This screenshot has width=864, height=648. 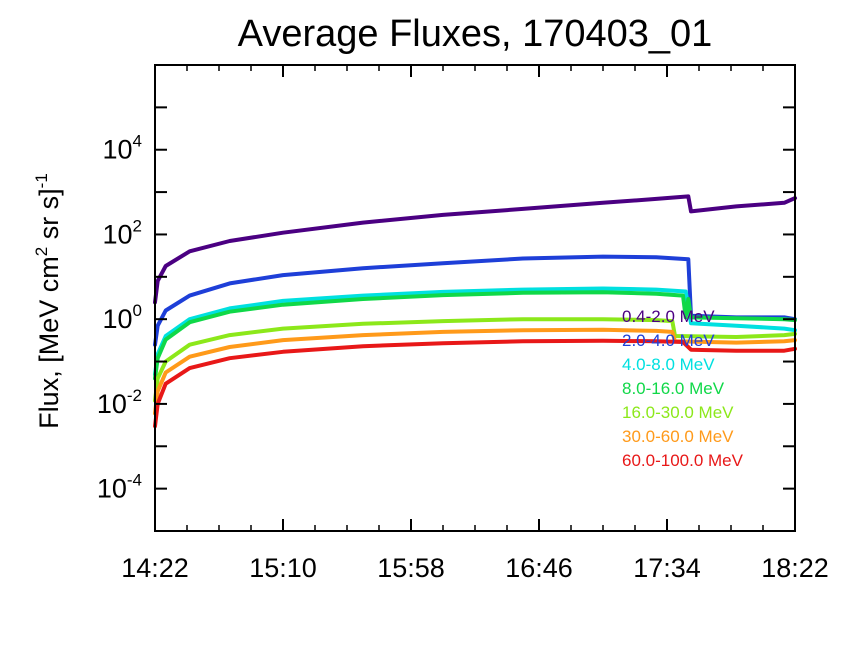 What do you see at coordinates (668, 316) in the screenshot?
I see `legend-entry-1: 0.4-2.0 MeV` at bounding box center [668, 316].